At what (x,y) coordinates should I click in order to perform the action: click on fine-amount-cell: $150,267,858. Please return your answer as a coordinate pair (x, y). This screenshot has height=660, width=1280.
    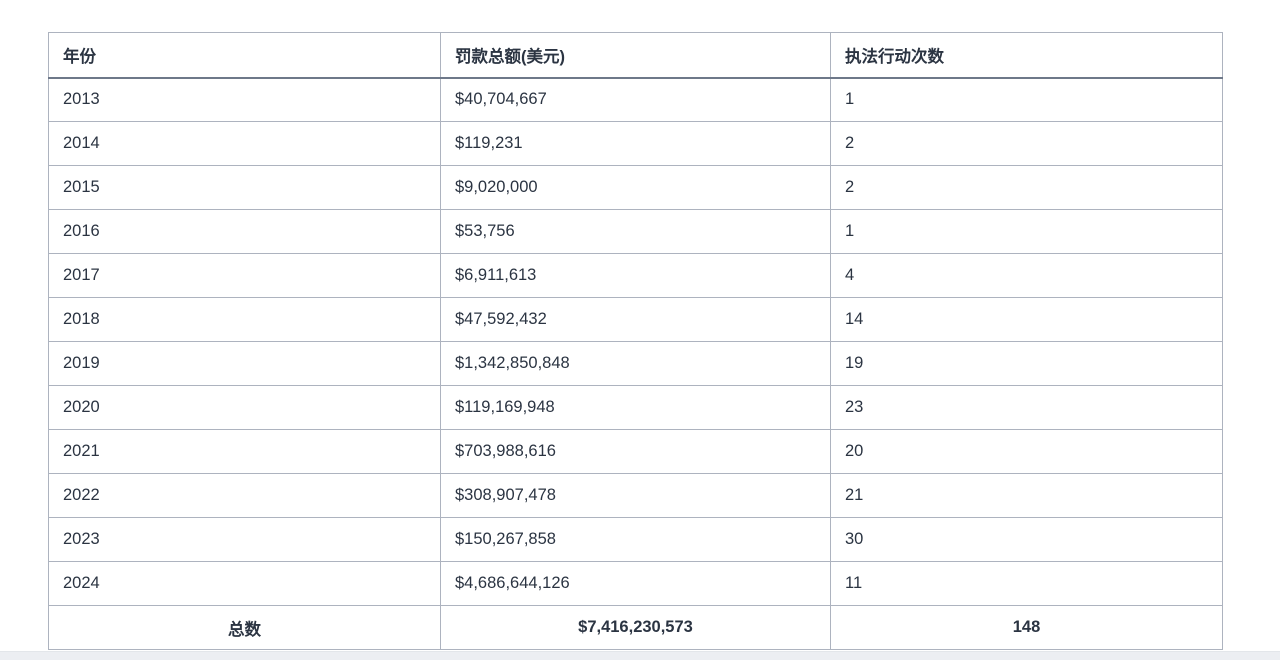
    Looking at the image, I should click on (635, 539).